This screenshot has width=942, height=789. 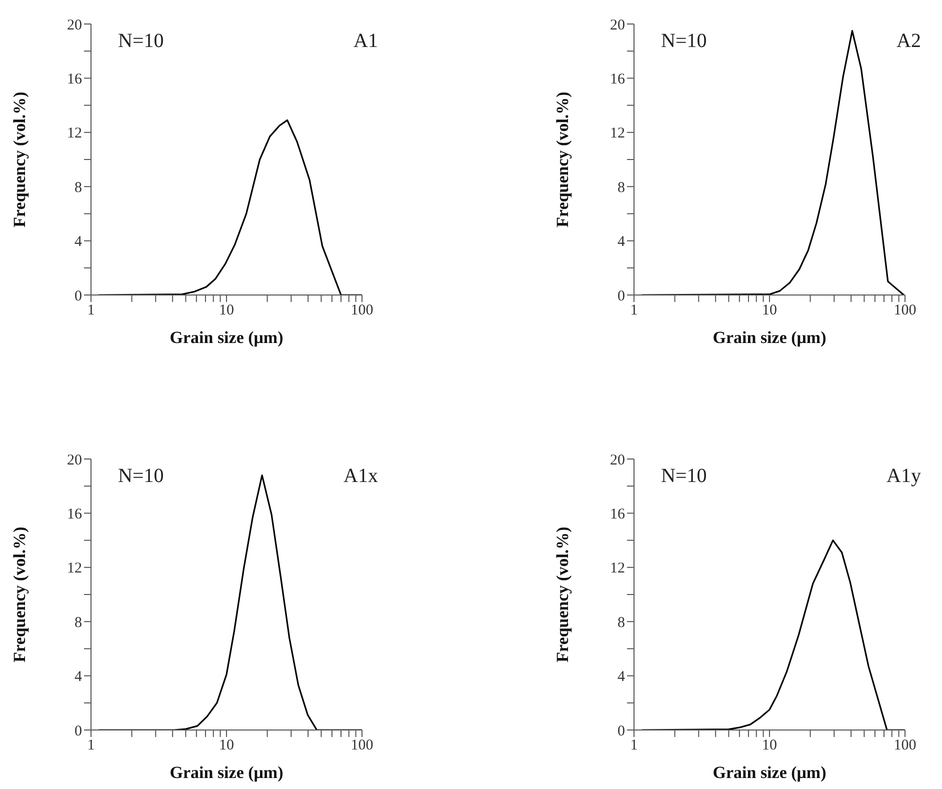 What do you see at coordinates (361, 476) in the screenshot?
I see `chart-title: A1x` at bounding box center [361, 476].